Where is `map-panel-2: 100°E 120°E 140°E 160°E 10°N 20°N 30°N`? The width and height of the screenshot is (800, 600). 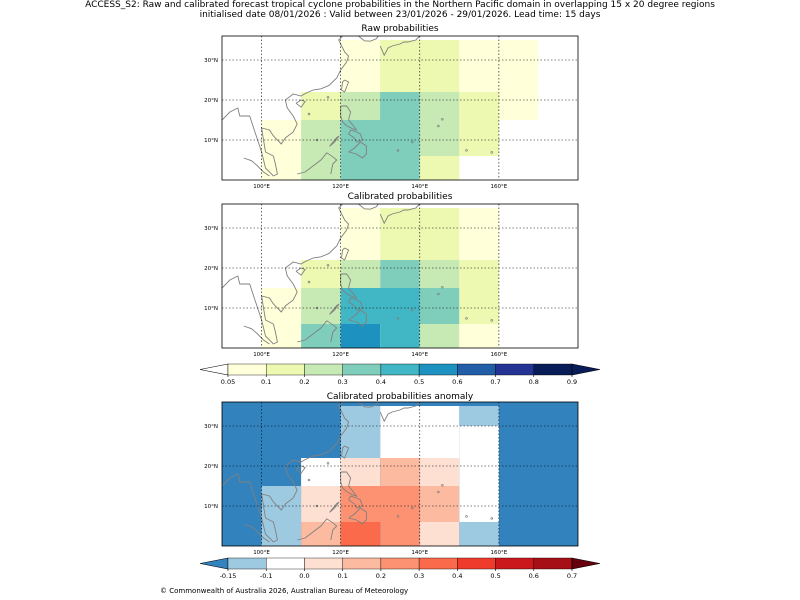
map-panel-2: 100°E 120°E 140°E 160°E 10°N 20°N 30°N is located at coordinates (391, 280).